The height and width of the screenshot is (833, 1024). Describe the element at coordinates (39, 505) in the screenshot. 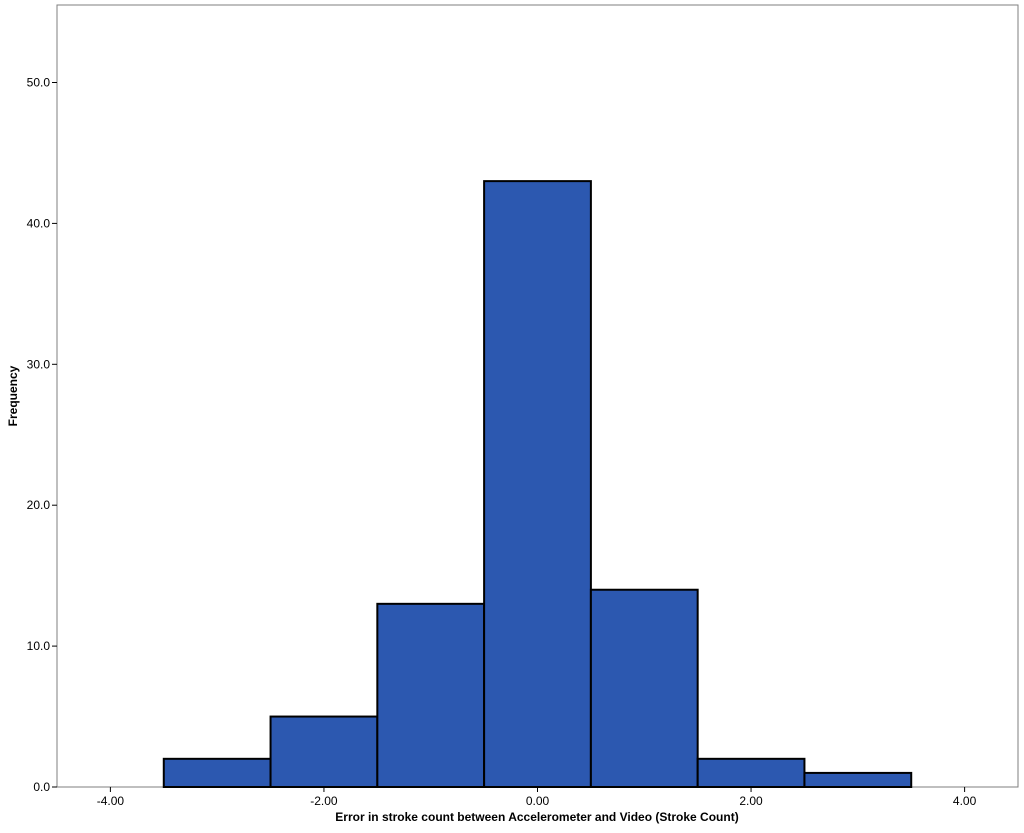

I see `y-tick-label: 20.0` at that location.